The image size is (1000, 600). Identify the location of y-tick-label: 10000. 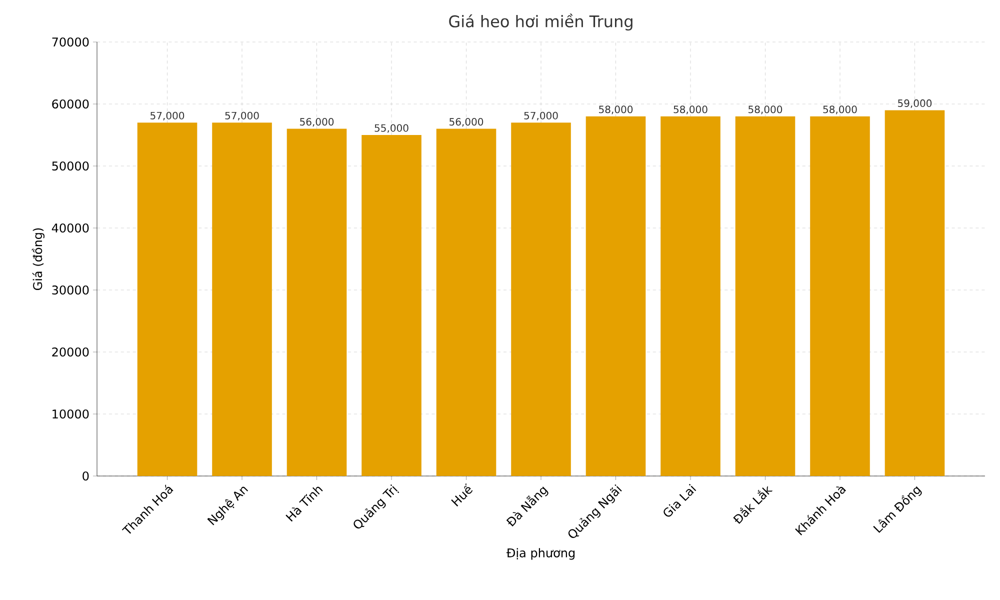
(70, 414).